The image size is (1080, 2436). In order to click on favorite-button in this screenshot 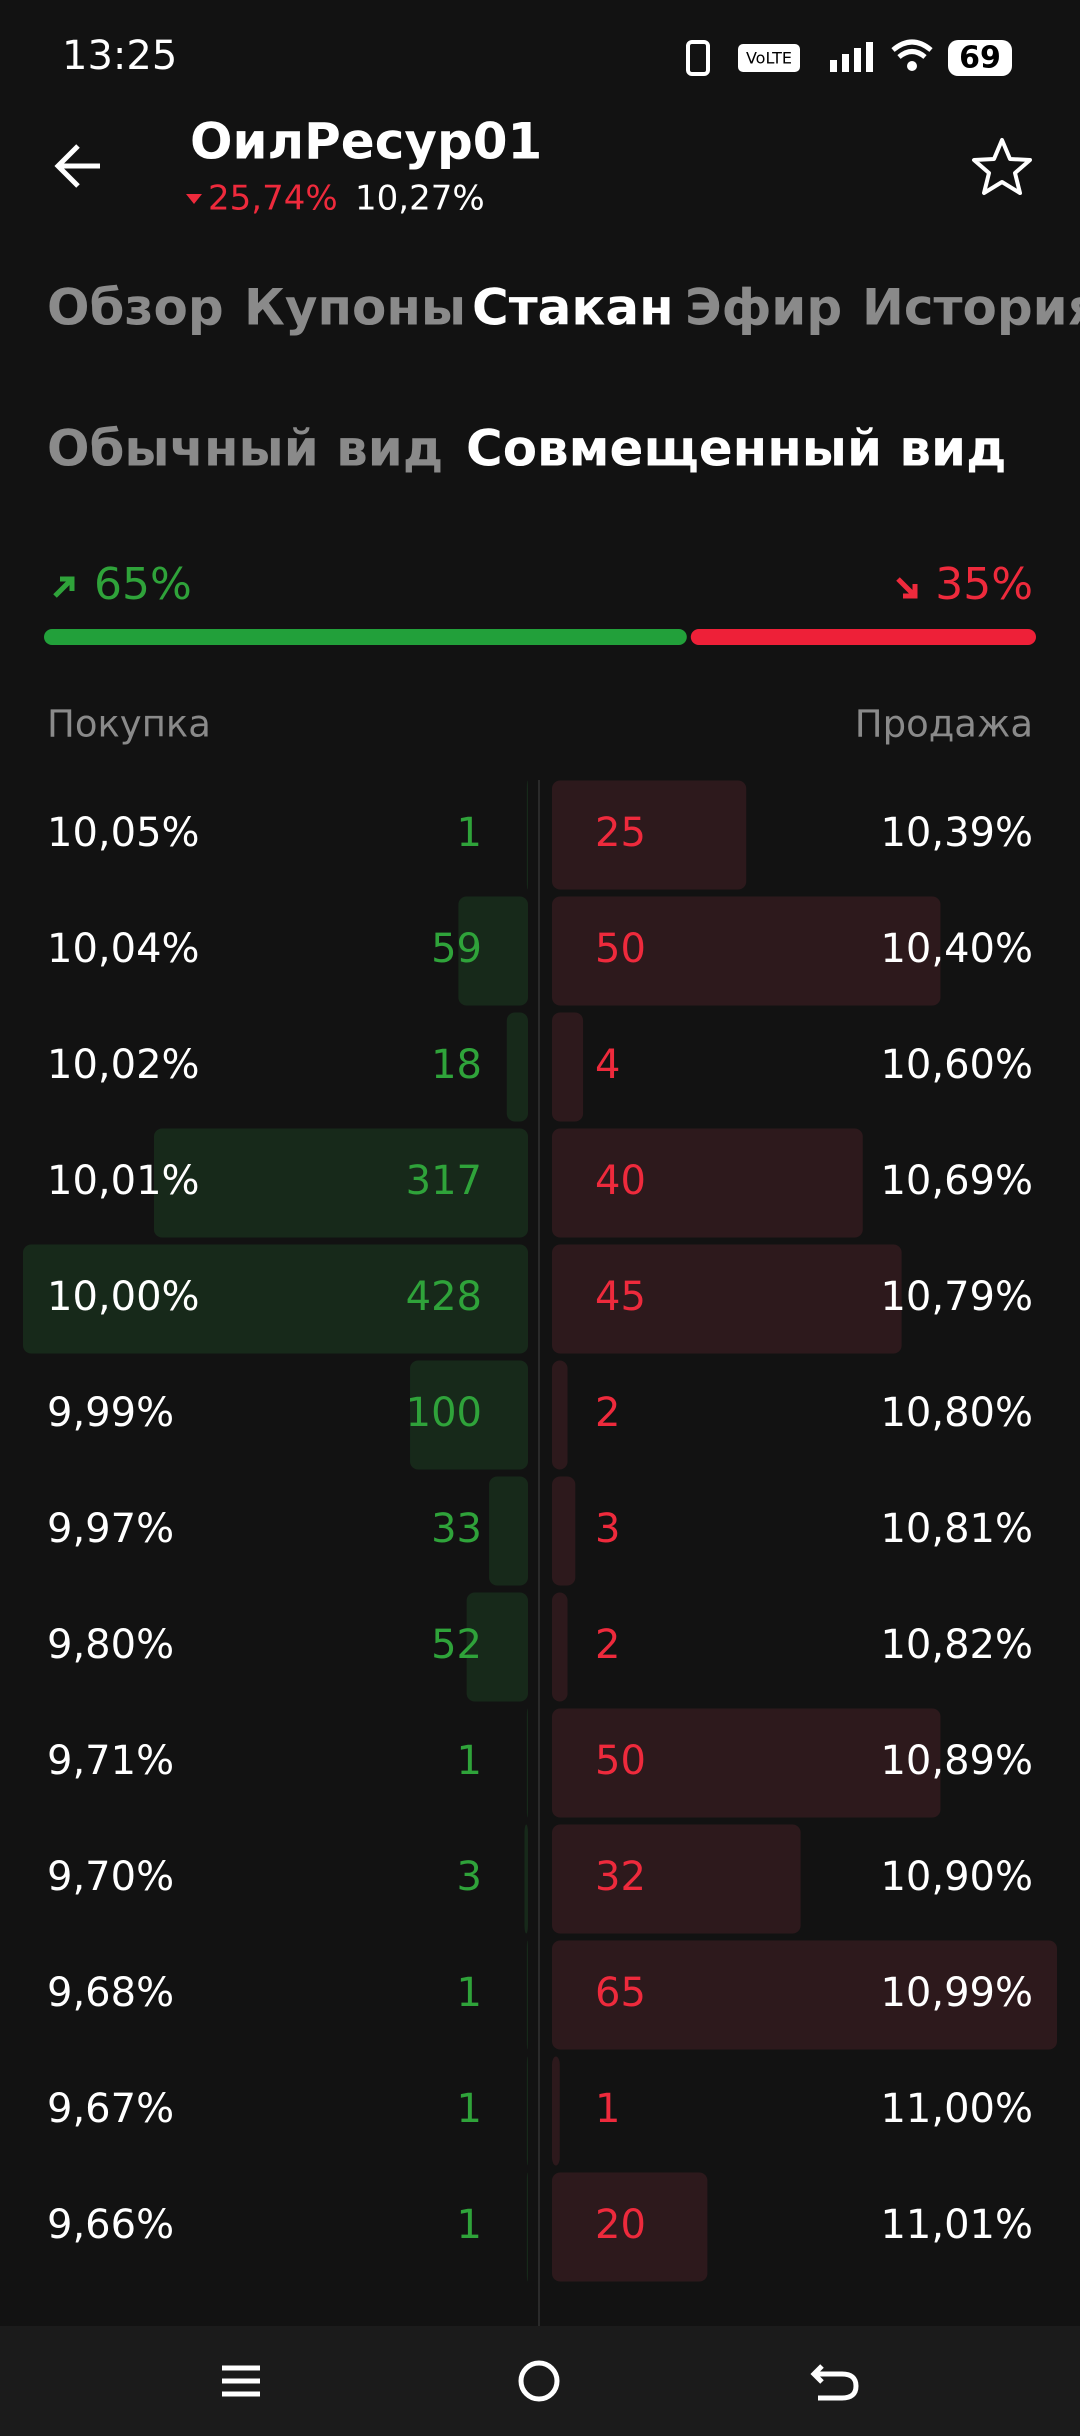, I will do `click(1002, 166)`.